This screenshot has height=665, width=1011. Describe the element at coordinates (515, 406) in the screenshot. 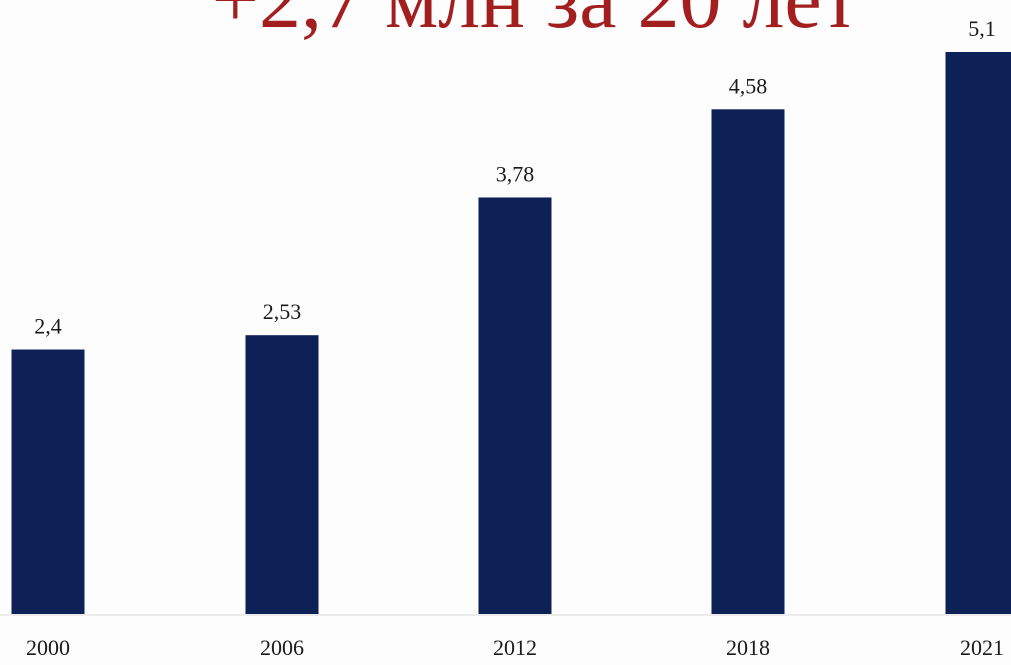

I see `bar-2012` at that location.